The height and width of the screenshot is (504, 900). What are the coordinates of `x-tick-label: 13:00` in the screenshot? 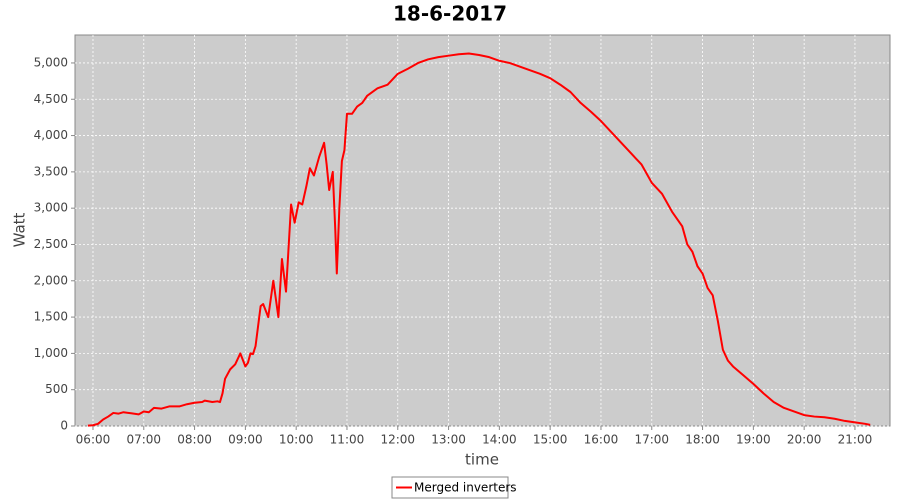 It's located at (448, 440).